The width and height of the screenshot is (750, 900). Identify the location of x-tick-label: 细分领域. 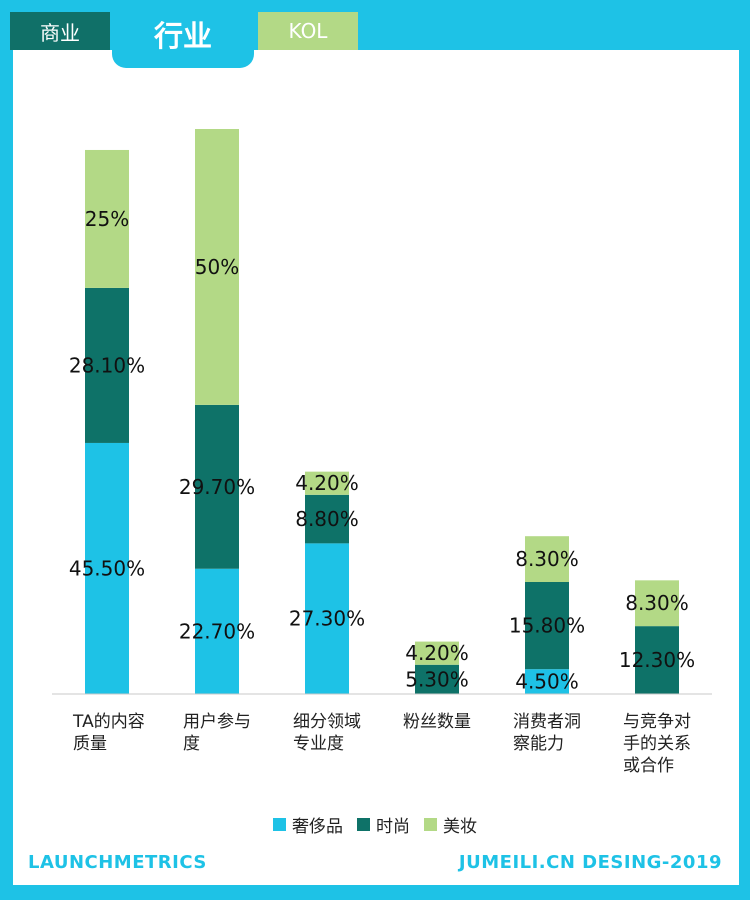
(327, 722).